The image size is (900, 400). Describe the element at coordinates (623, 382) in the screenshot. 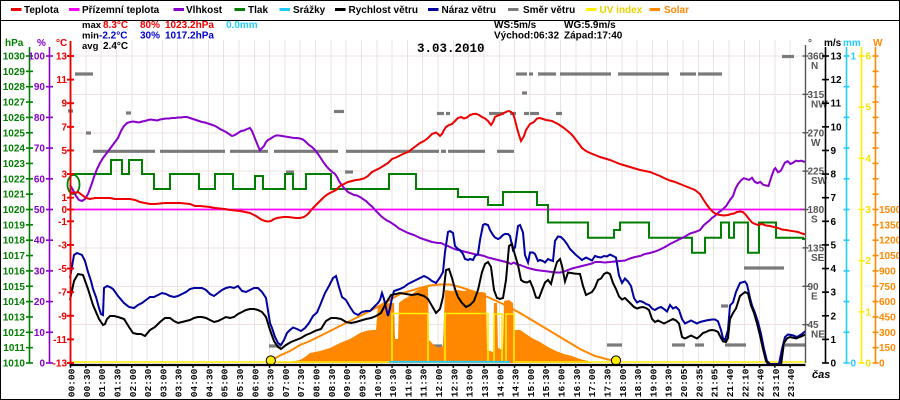

I see `svg-text: 18:00` at that location.